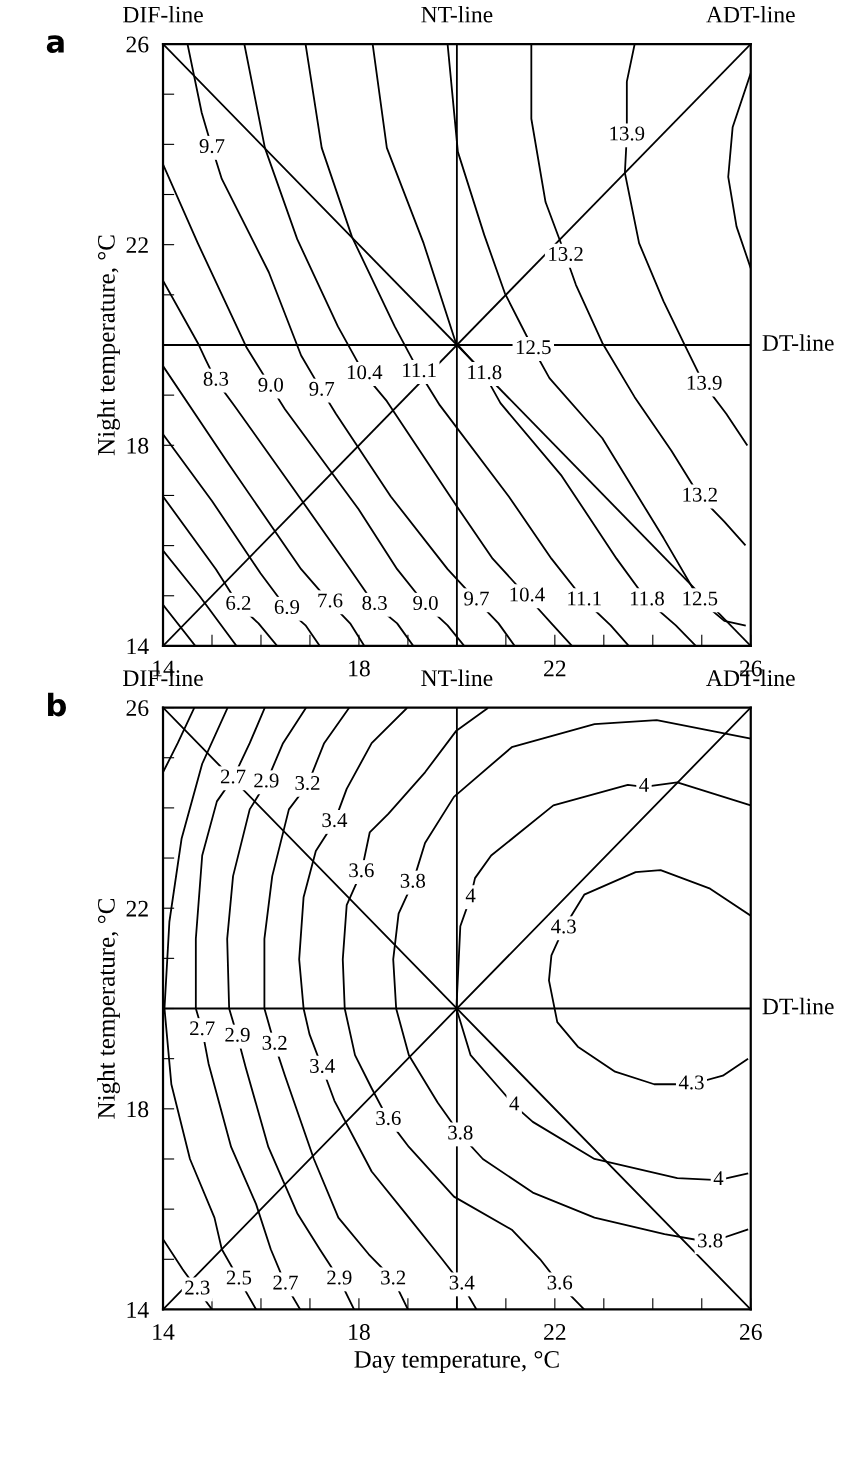 The height and width of the screenshot is (1468, 858). Describe the element at coordinates (197, 1287) in the screenshot. I see `annotation: 2.3` at that location.